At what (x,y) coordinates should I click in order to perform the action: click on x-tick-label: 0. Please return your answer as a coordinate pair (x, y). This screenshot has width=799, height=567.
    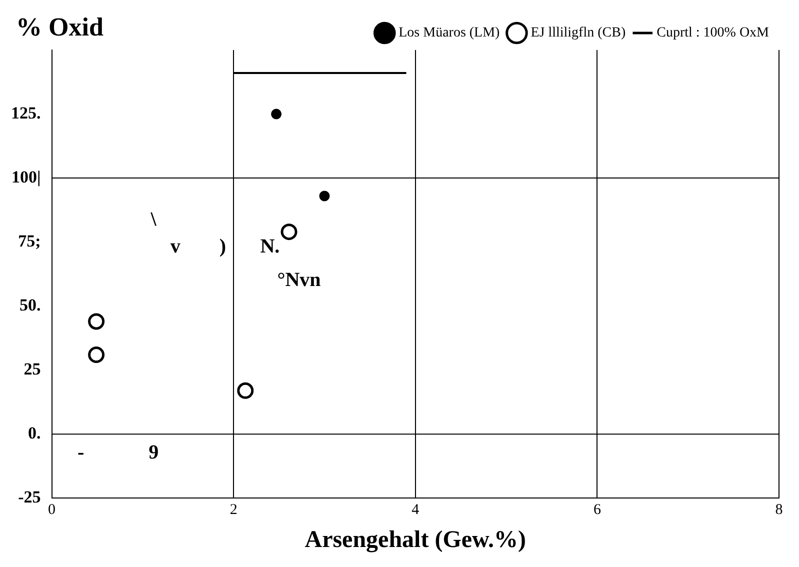
    Looking at the image, I should click on (52, 510).